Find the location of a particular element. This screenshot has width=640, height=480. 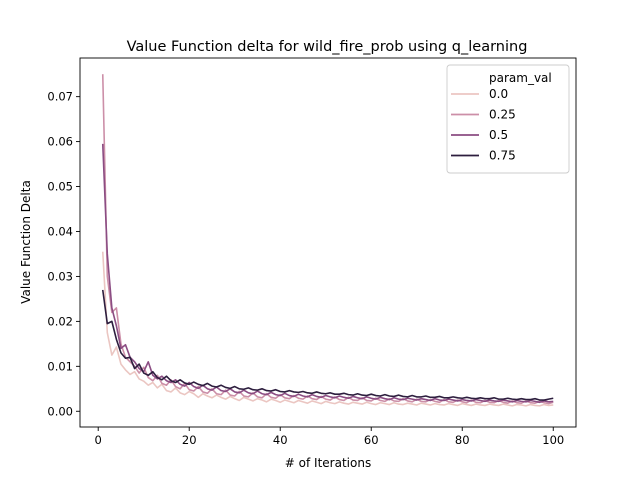

x-tick-label: 100 is located at coordinates (553, 440).